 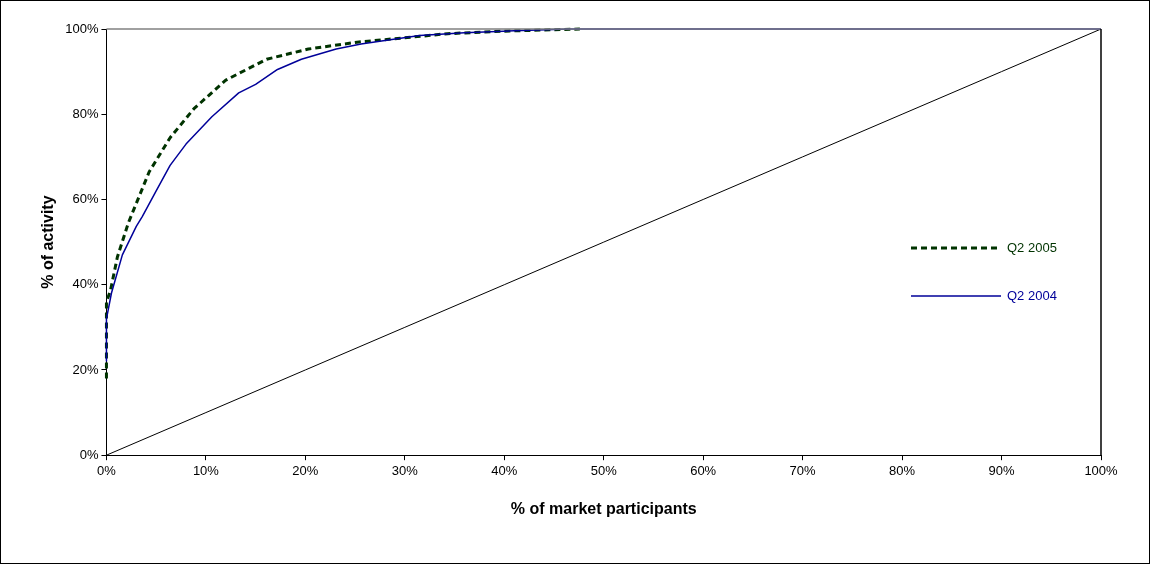 What do you see at coordinates (803, 470) in the screenshot?
I see `x-tick-label: 70%` at bounding box center [803, 470].